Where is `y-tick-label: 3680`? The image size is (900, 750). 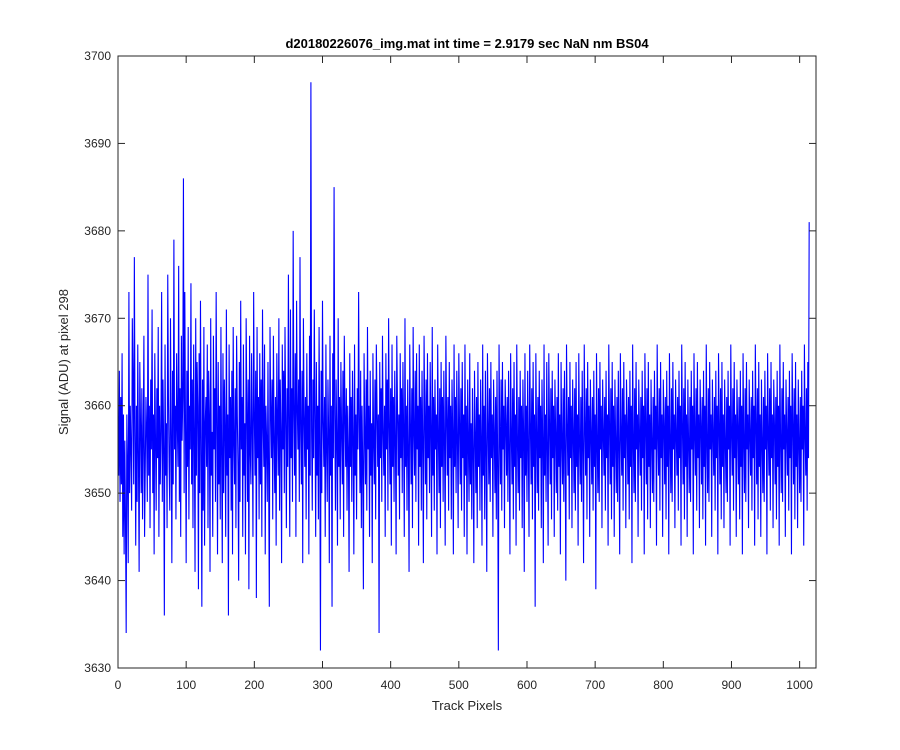 y-tick-label: 3680 is located at coordinates (97, 231).